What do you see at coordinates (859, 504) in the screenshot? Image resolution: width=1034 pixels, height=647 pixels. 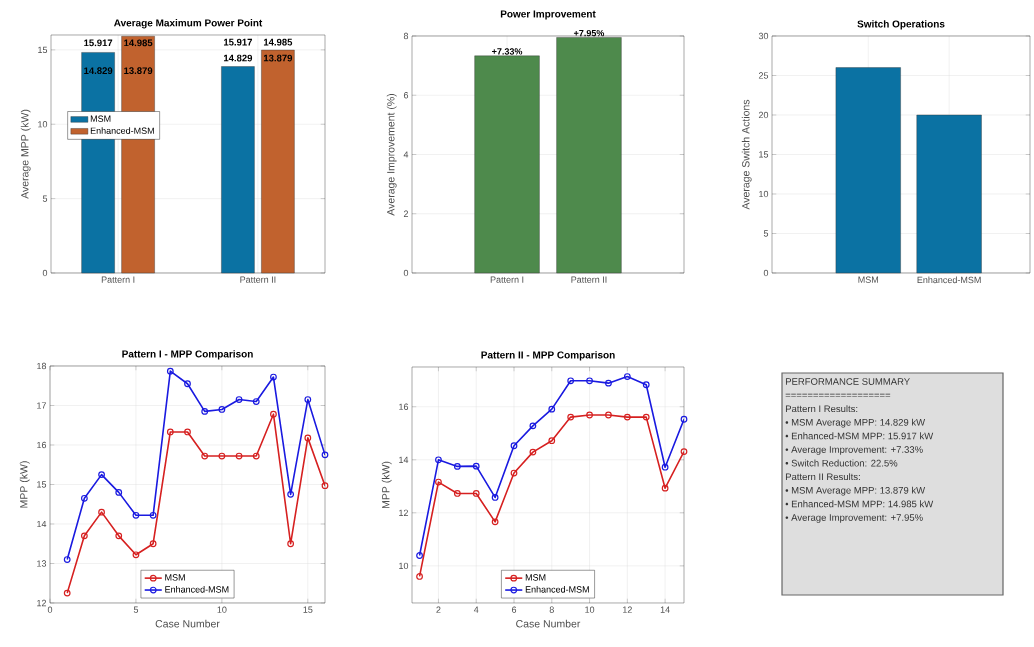 I see `text: • Enhanced-MSM MPP: 14.985 kW` at bounding box center [859, 504].